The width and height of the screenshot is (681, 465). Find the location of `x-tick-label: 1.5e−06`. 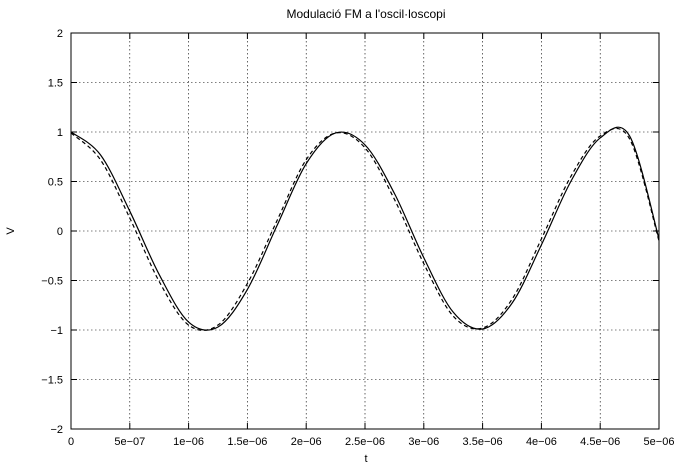

x-tick-label: 1.5e−06 is located at coordinates (247, 442).